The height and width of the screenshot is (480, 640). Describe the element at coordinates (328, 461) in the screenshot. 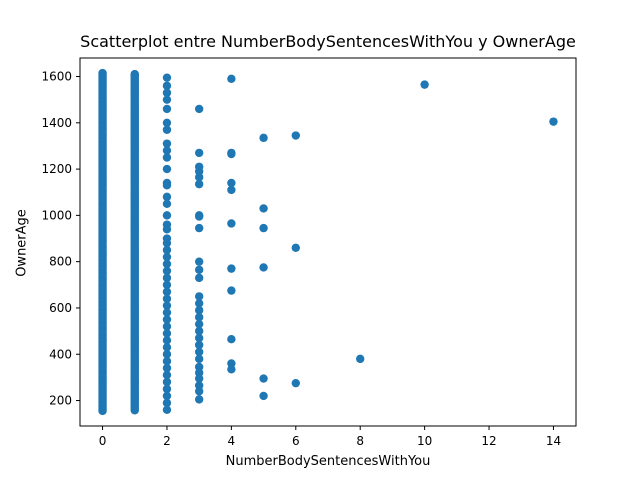

I see `x-axis-label: NumberBodySentencesWithYou` at that location.